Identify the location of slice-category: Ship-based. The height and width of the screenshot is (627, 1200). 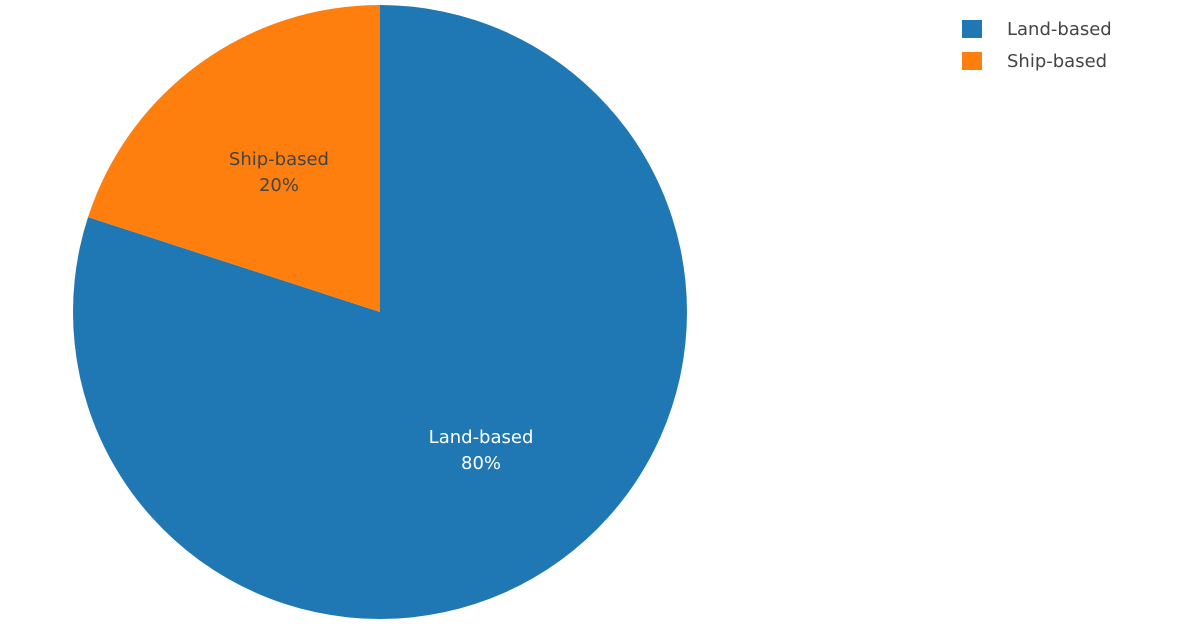
(279, 159).